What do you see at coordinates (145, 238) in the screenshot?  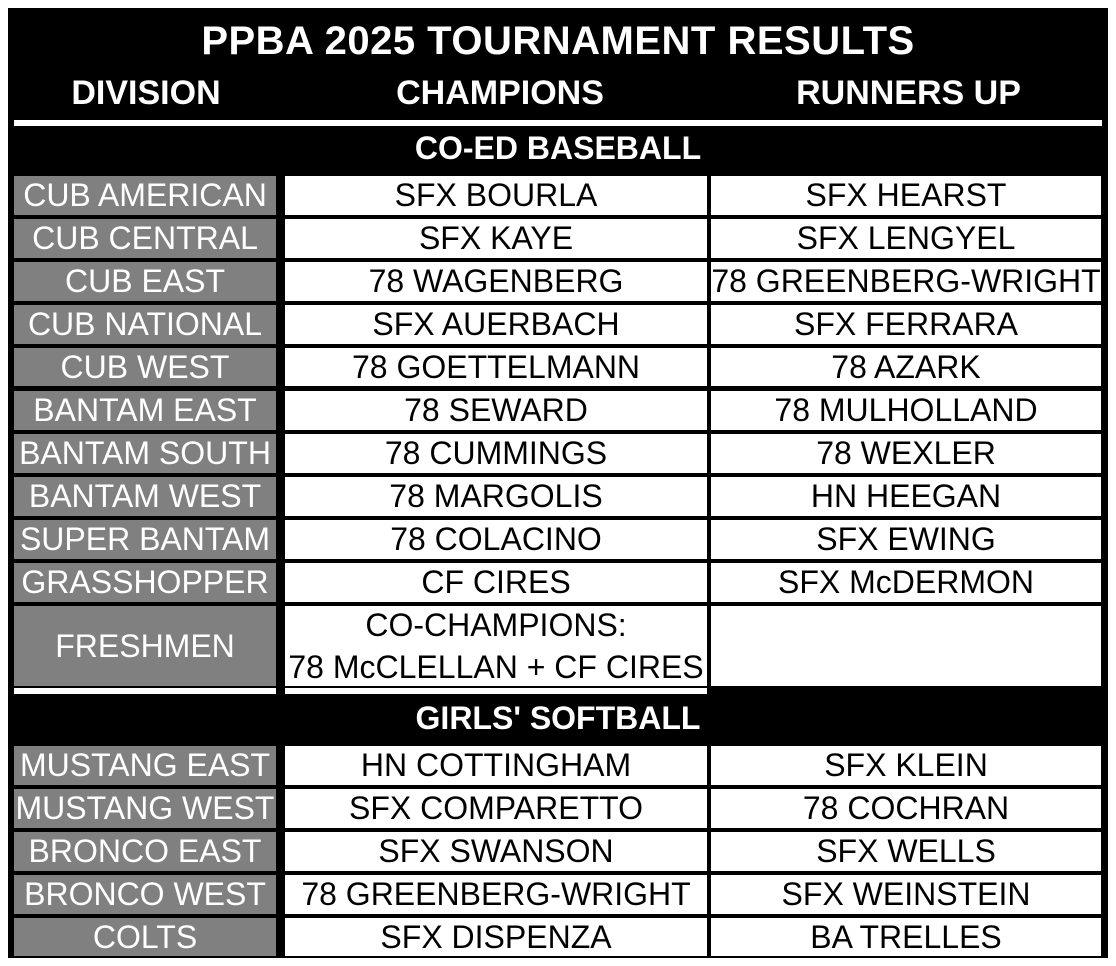 I see `division-cell: CUB CENTRAL` at bounding box center [145, 238].